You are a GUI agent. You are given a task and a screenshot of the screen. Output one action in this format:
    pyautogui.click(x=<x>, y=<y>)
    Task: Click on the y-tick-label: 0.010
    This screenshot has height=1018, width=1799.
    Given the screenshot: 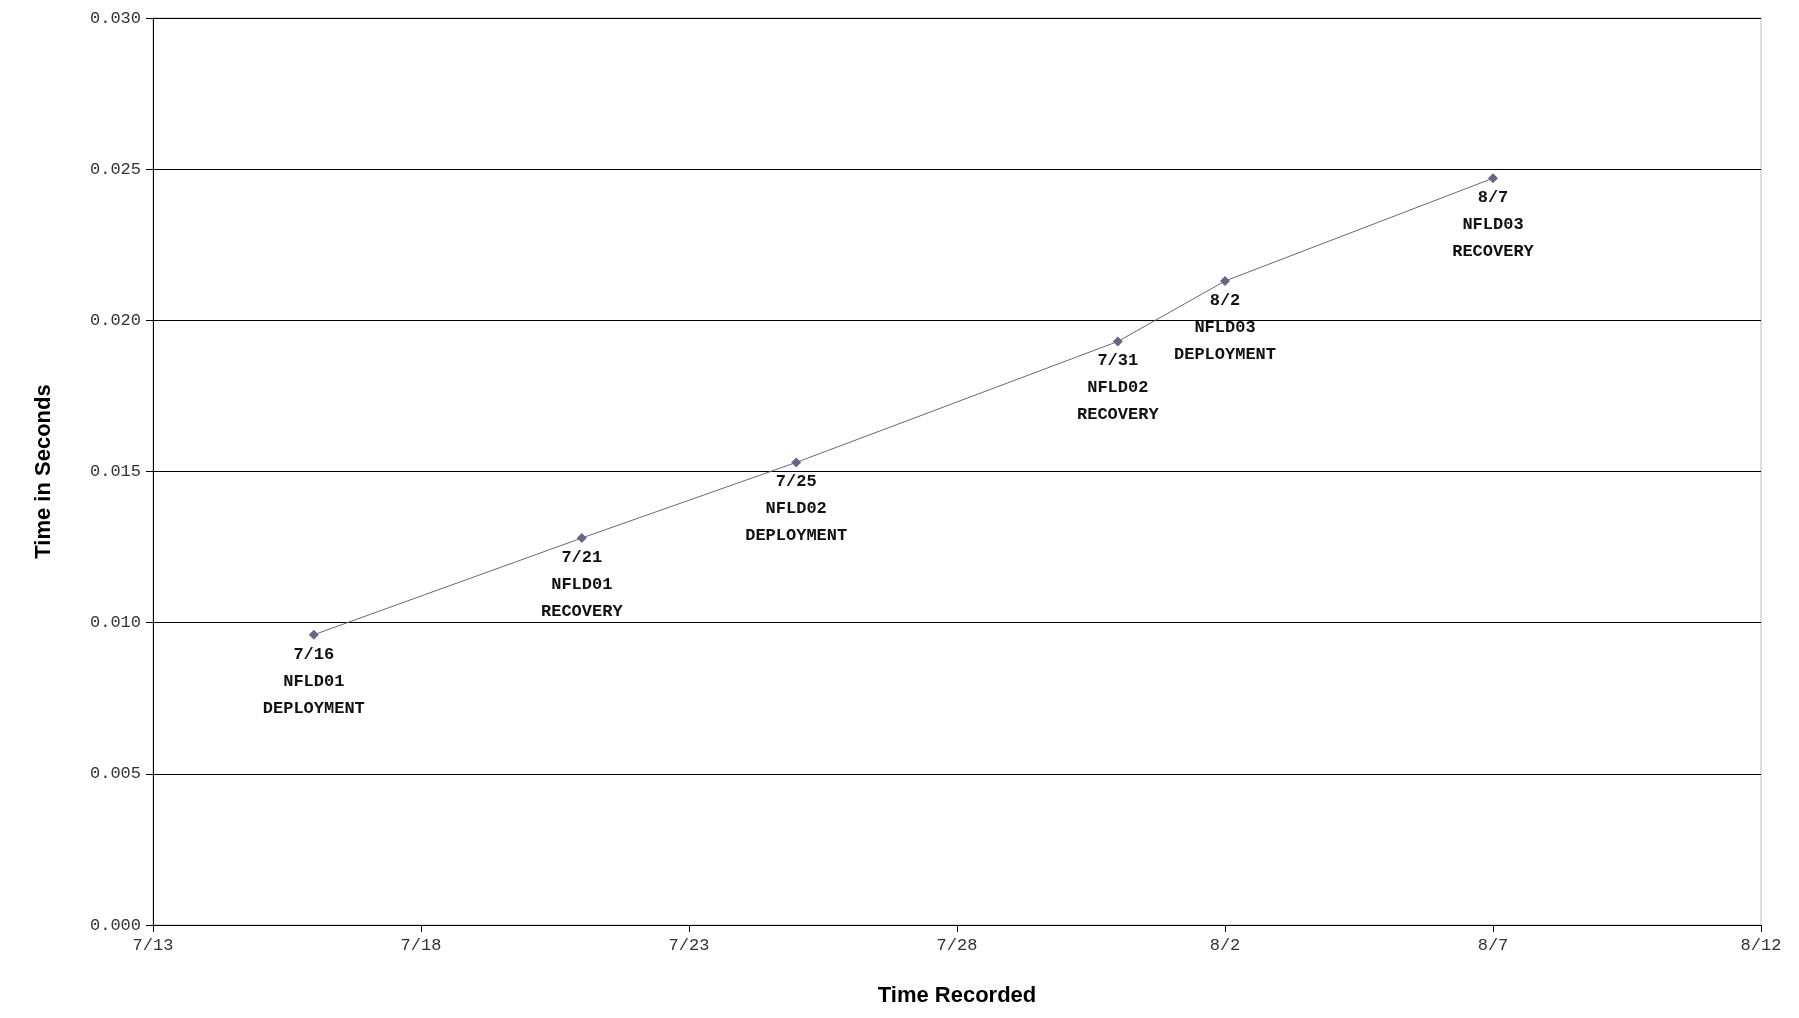 What is the action you would take?
    pyautogui.click(x=115, y=623)
    